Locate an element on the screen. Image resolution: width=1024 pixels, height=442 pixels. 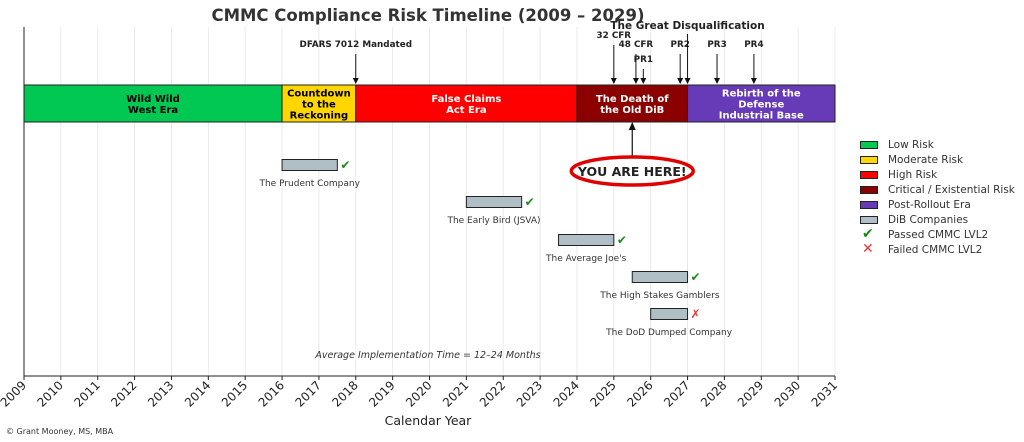
x-axis-label: Calendar Year is located at coordinates (429, 420).